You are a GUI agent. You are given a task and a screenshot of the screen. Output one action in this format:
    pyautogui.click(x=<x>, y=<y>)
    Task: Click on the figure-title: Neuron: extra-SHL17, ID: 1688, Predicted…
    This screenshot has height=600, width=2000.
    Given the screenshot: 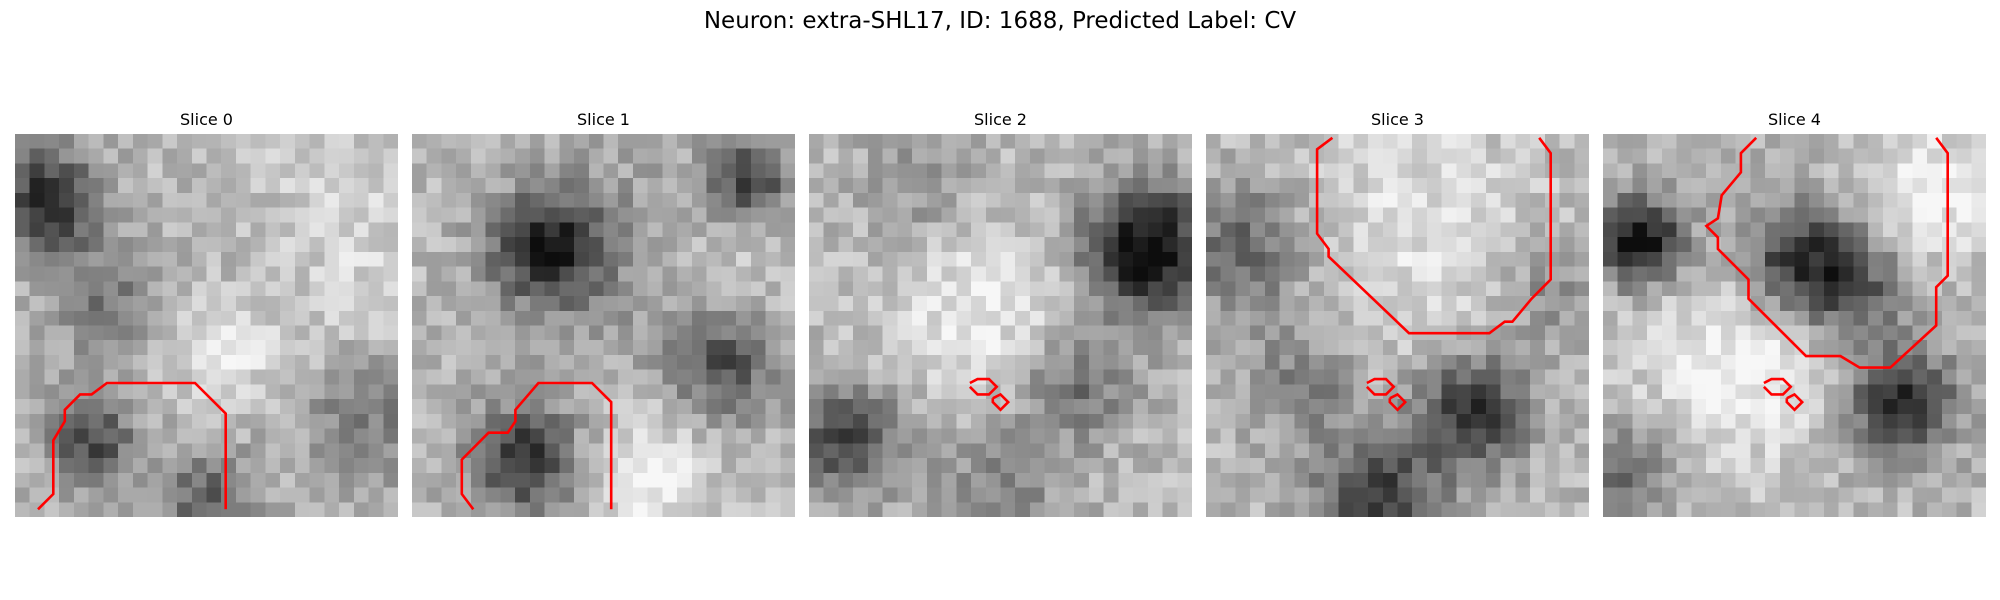 What is the action you would take?
    pyautogui.click(x=1000, y=21)
    